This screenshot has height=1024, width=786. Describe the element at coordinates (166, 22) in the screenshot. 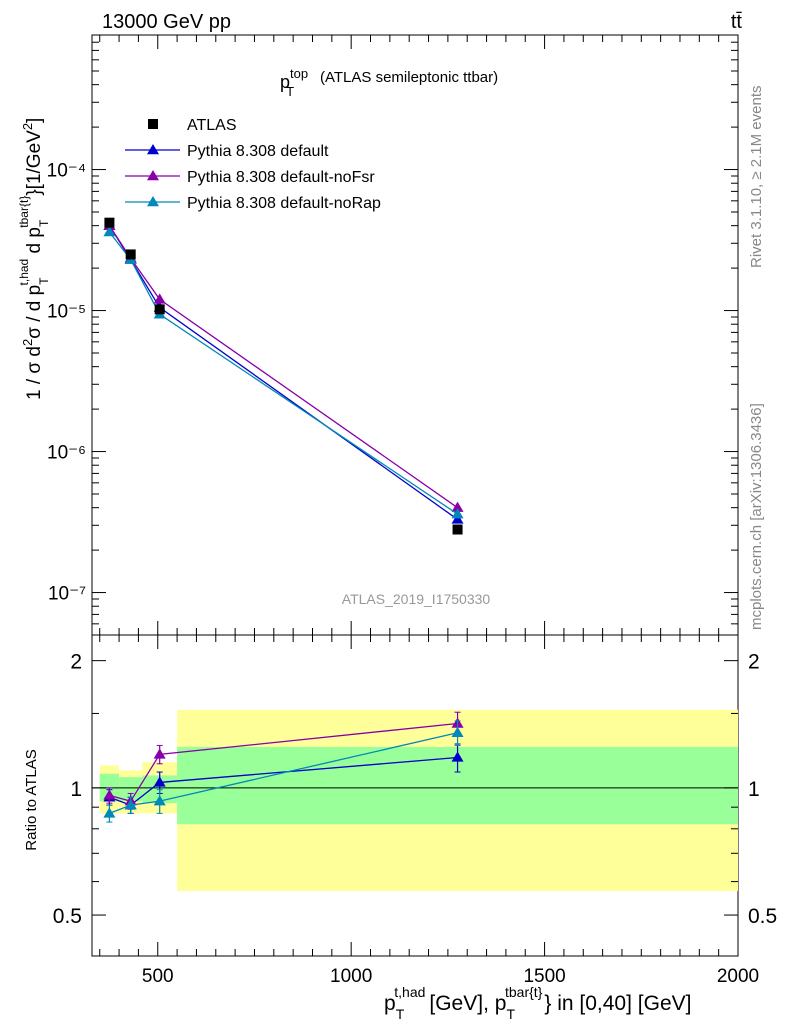

I see `energy-label: 13000 GeV pp` at that location.